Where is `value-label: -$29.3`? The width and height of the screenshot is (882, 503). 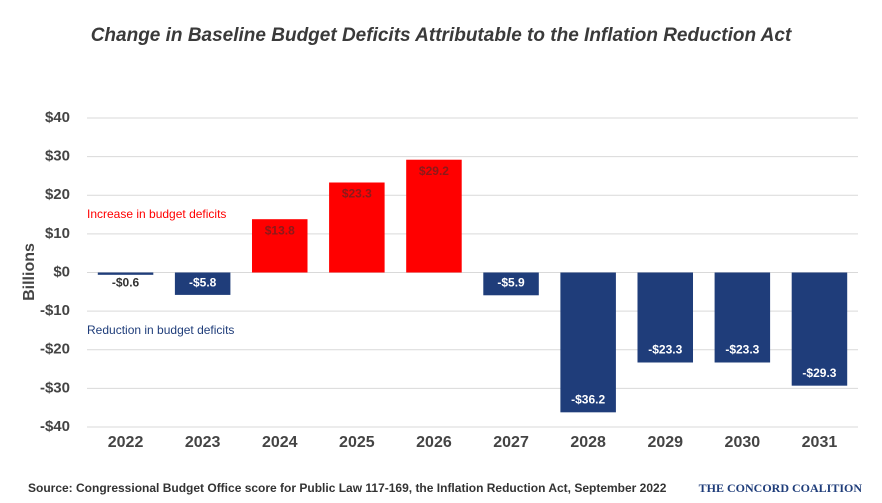 value-label: -$29.3 is located at coordinates (819, 373).